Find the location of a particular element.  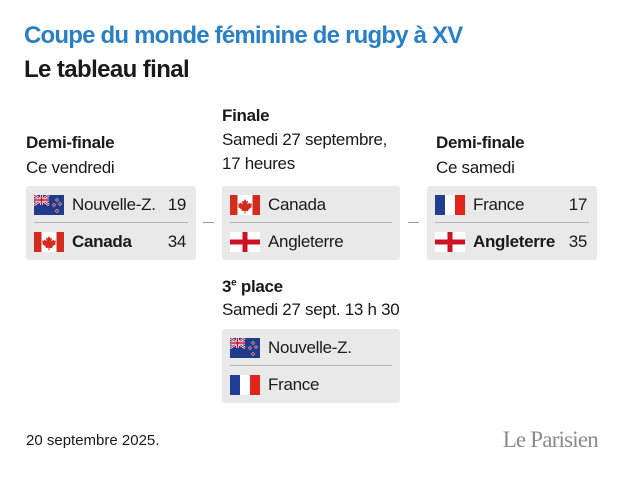

team-row: France is located at coordinates (311, 384).